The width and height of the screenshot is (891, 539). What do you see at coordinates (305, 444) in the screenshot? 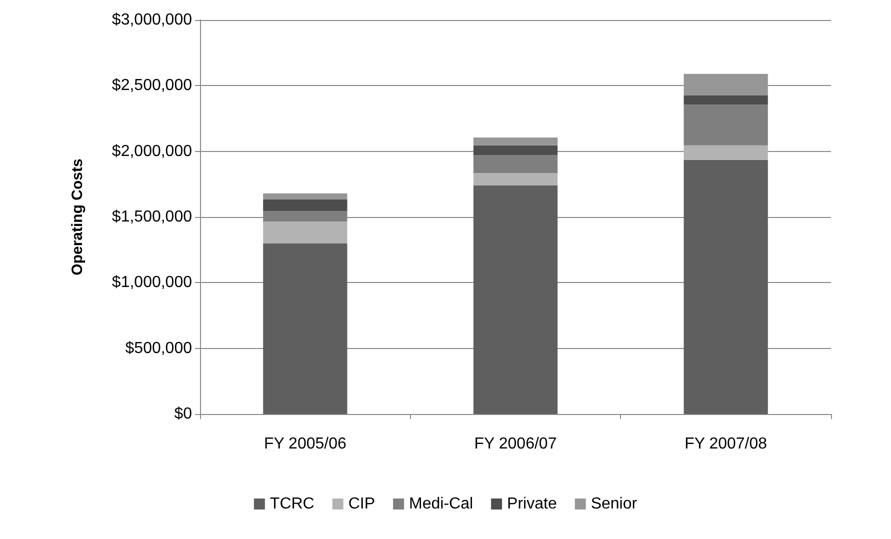
I see `x-tick-label: FY 2005/06` at bounding box center [305, 444].